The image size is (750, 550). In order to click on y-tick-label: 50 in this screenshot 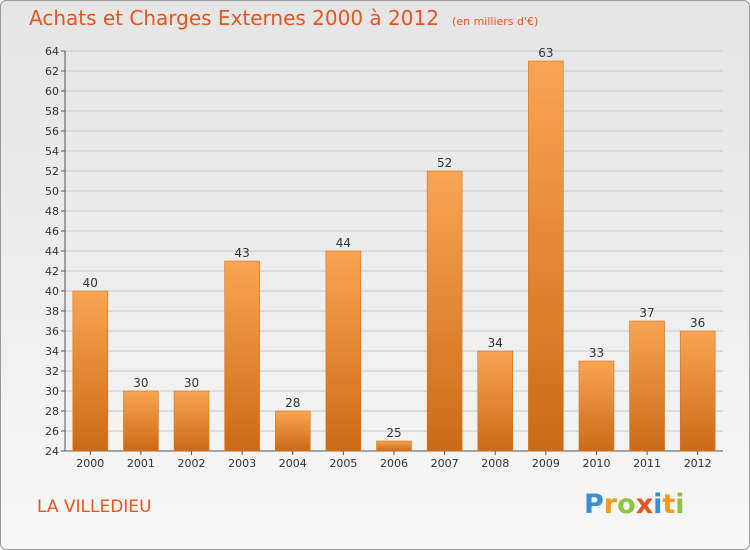, I will do `click(52, 191)`.